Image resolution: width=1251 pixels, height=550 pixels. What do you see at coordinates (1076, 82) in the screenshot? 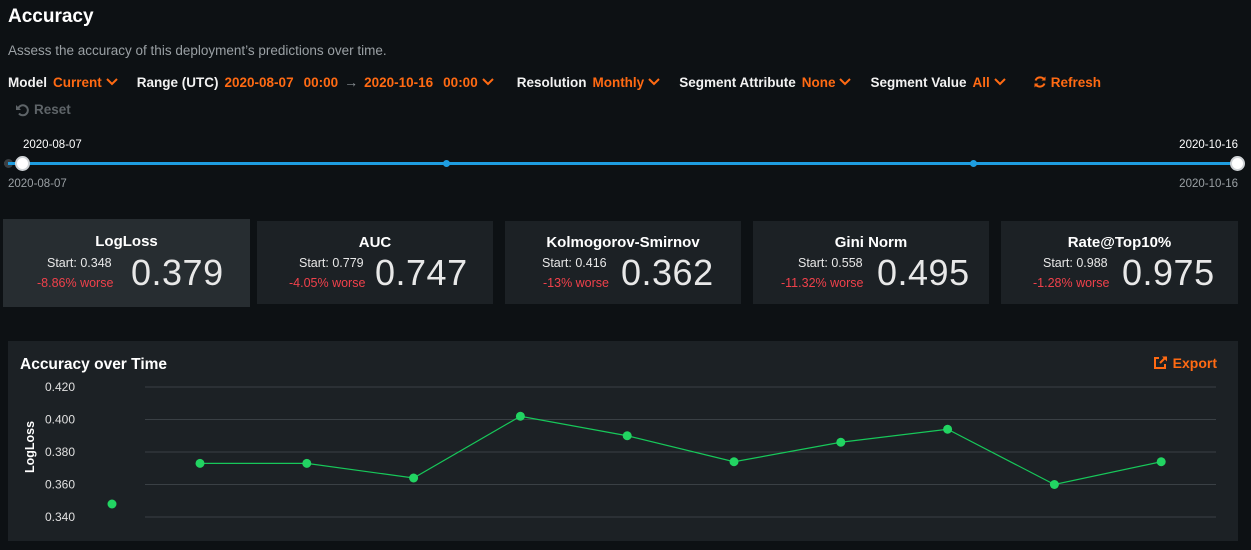
I see `refresh-label: Refresh` at bounding box center [1076, 82].